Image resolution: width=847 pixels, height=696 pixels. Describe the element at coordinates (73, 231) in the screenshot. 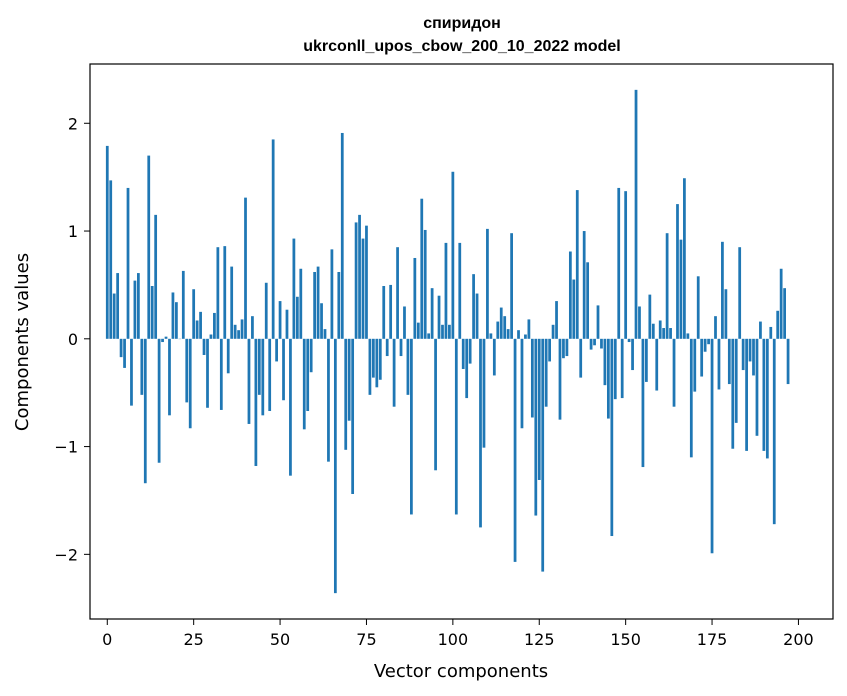

I see `y-tick-label: 1` at that location.